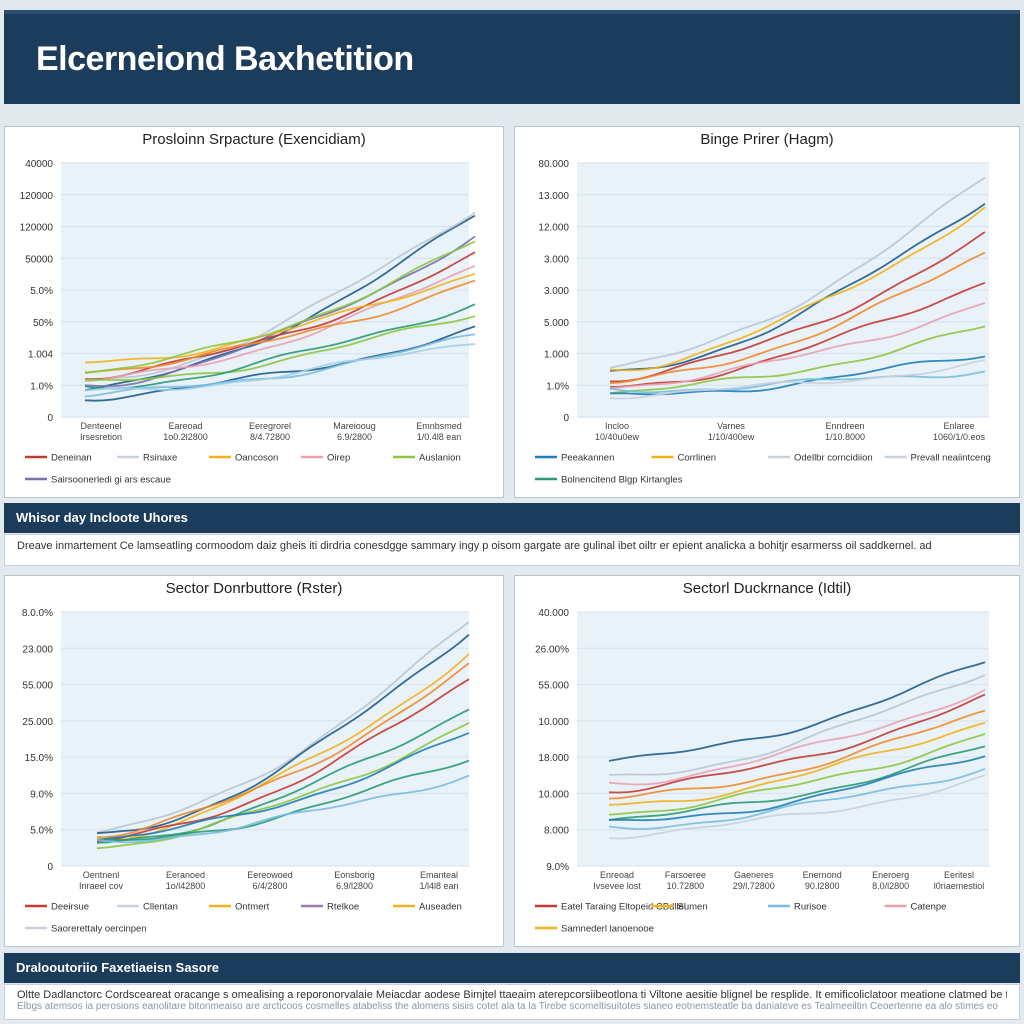 Image resolution: width=1024 pixels, height=1024 pixels. Describe the element at coordinates (556, 291) in the screenshot. I see `y-tick-label: 3.000` at that location.